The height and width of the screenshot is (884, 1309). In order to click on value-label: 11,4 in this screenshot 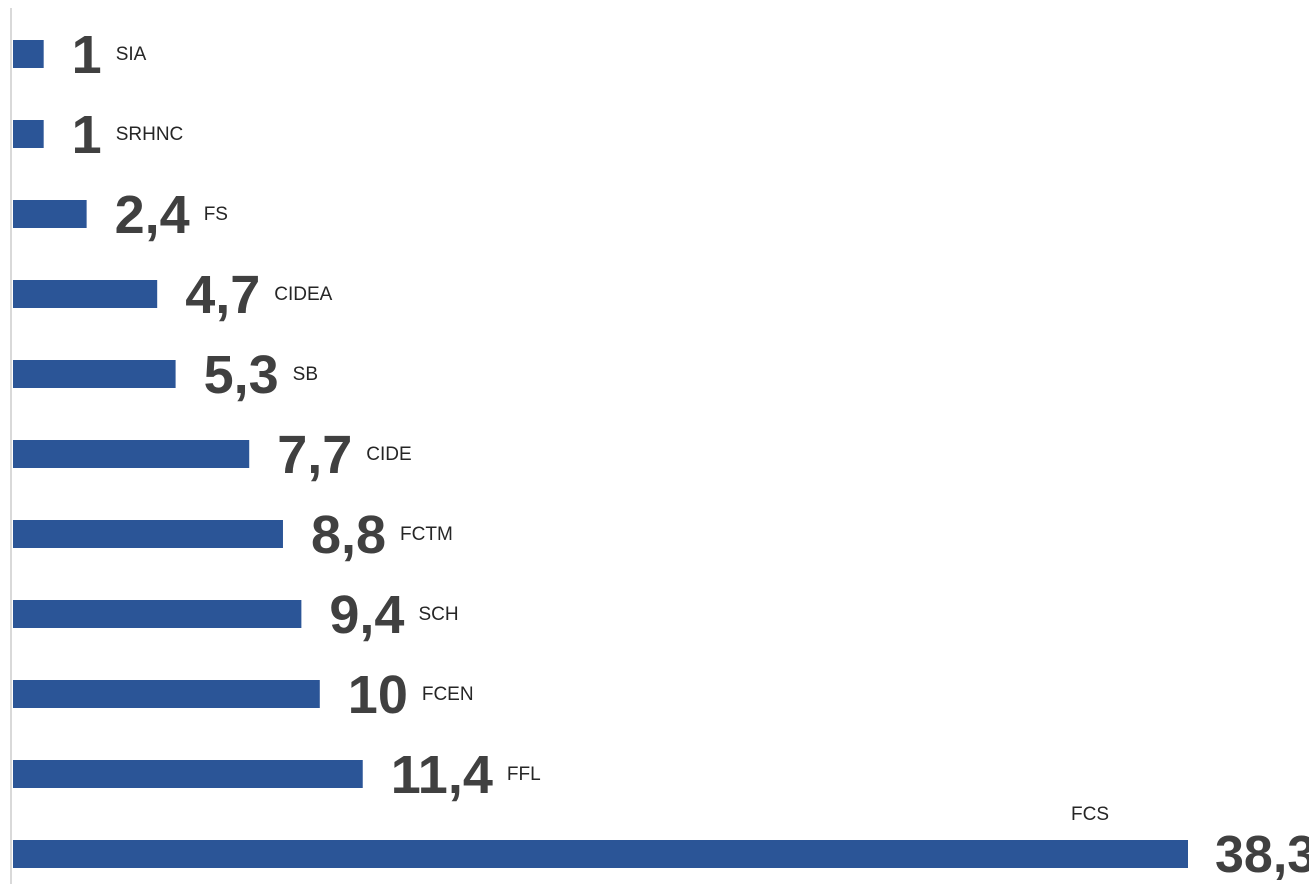, I will do `click(442, 775)`.